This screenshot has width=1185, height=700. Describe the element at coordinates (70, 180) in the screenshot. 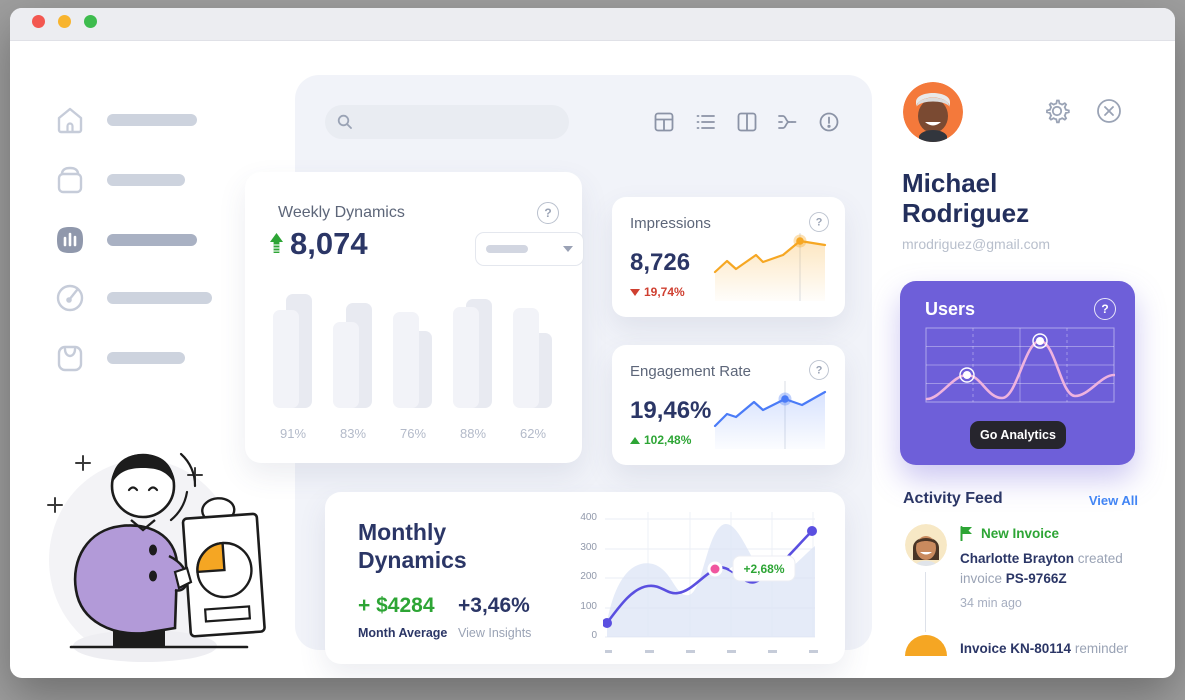

I see `archive-icon` at that location.